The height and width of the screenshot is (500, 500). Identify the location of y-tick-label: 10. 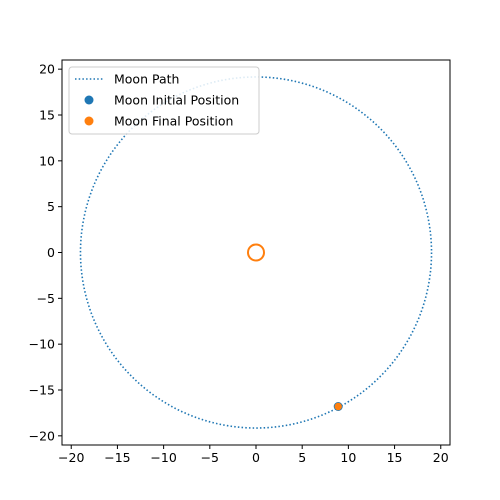
(47, 160).